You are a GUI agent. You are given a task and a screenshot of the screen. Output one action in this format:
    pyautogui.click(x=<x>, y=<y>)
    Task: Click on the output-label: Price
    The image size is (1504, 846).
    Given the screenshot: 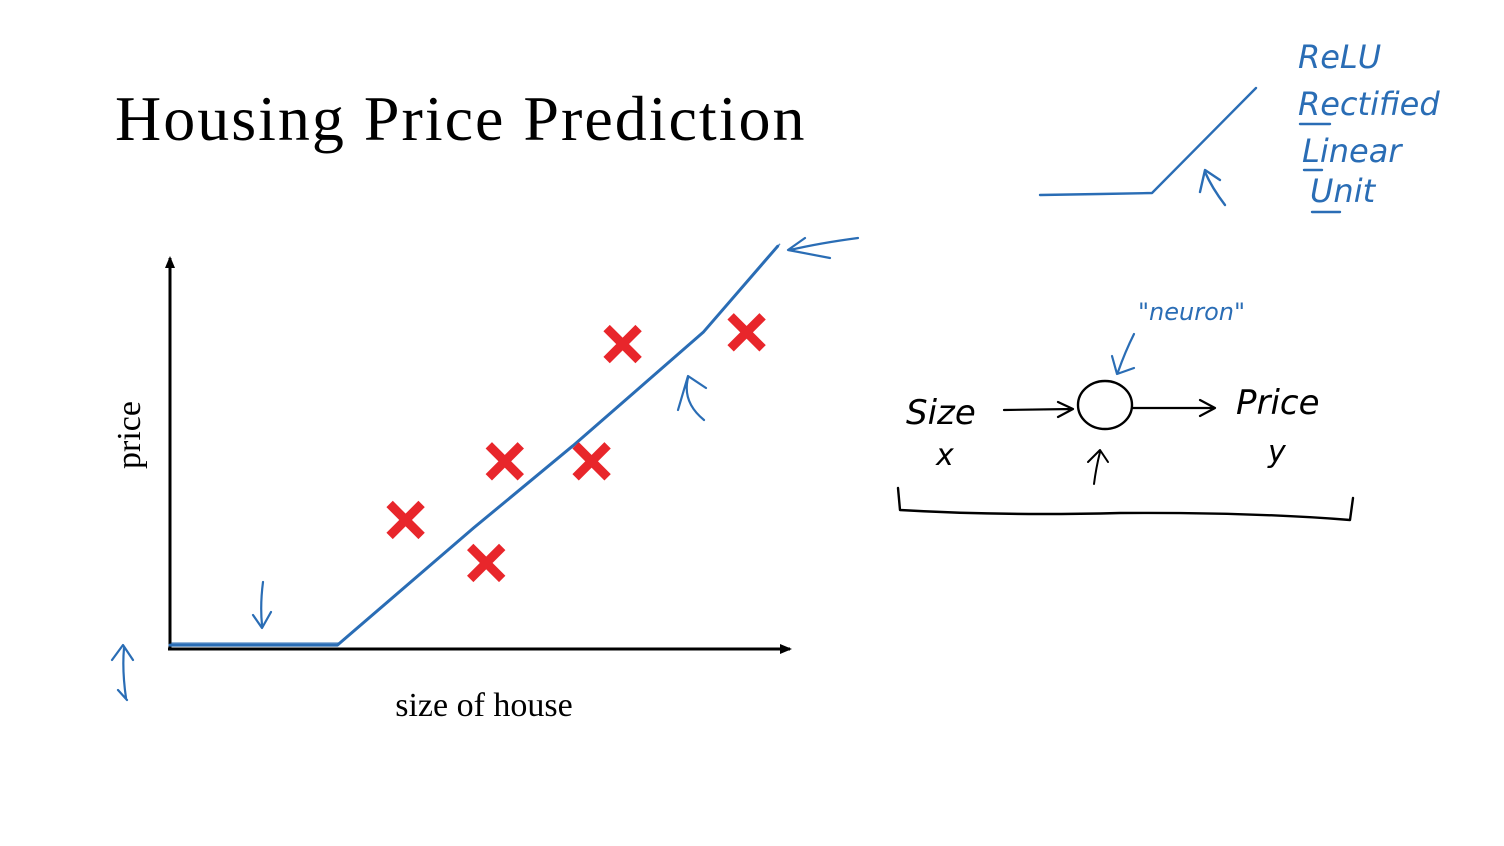 What is the action you would take?
    pyautogui.click(x=1278, y=403)
    